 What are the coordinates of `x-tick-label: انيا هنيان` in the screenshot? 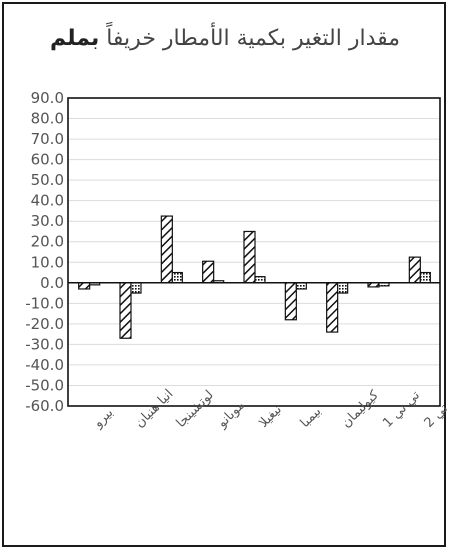 It's located at (154, 409).